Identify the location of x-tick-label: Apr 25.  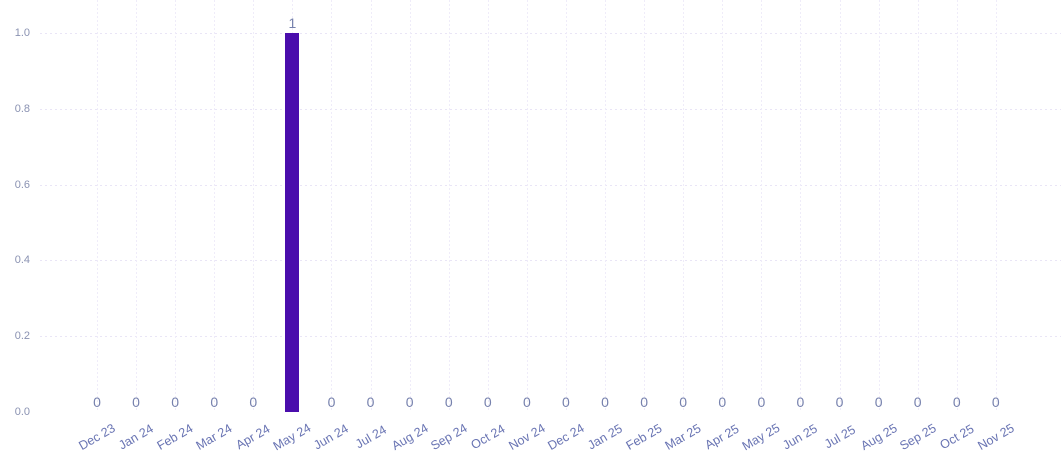
(722, 437).